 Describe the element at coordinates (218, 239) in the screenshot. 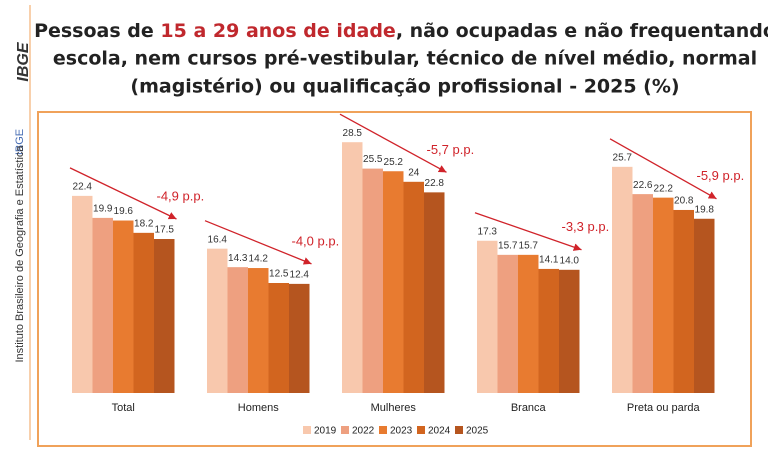

I see `value-label: 16.4` at that location.